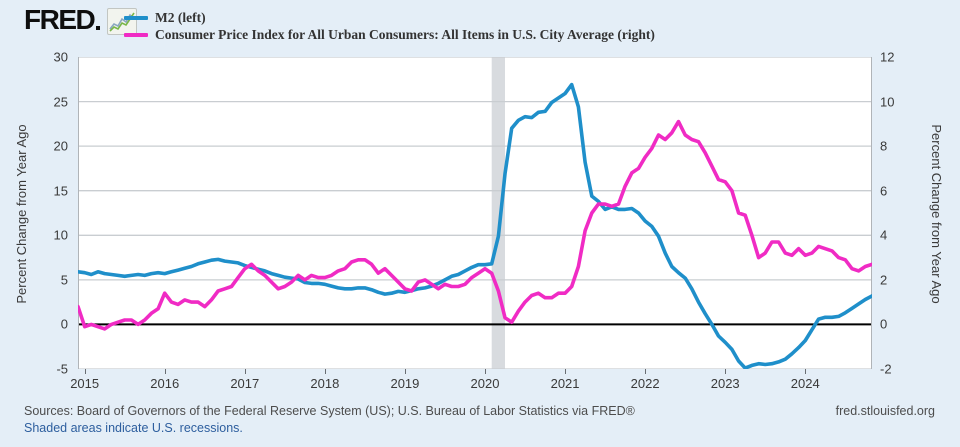 The height and width of the screenshot is (447, 960). What do you see at coordinates (884, 191) in the screenshot?
I see `right-axis-tick-label: 6` at bounding box center [884, 191].